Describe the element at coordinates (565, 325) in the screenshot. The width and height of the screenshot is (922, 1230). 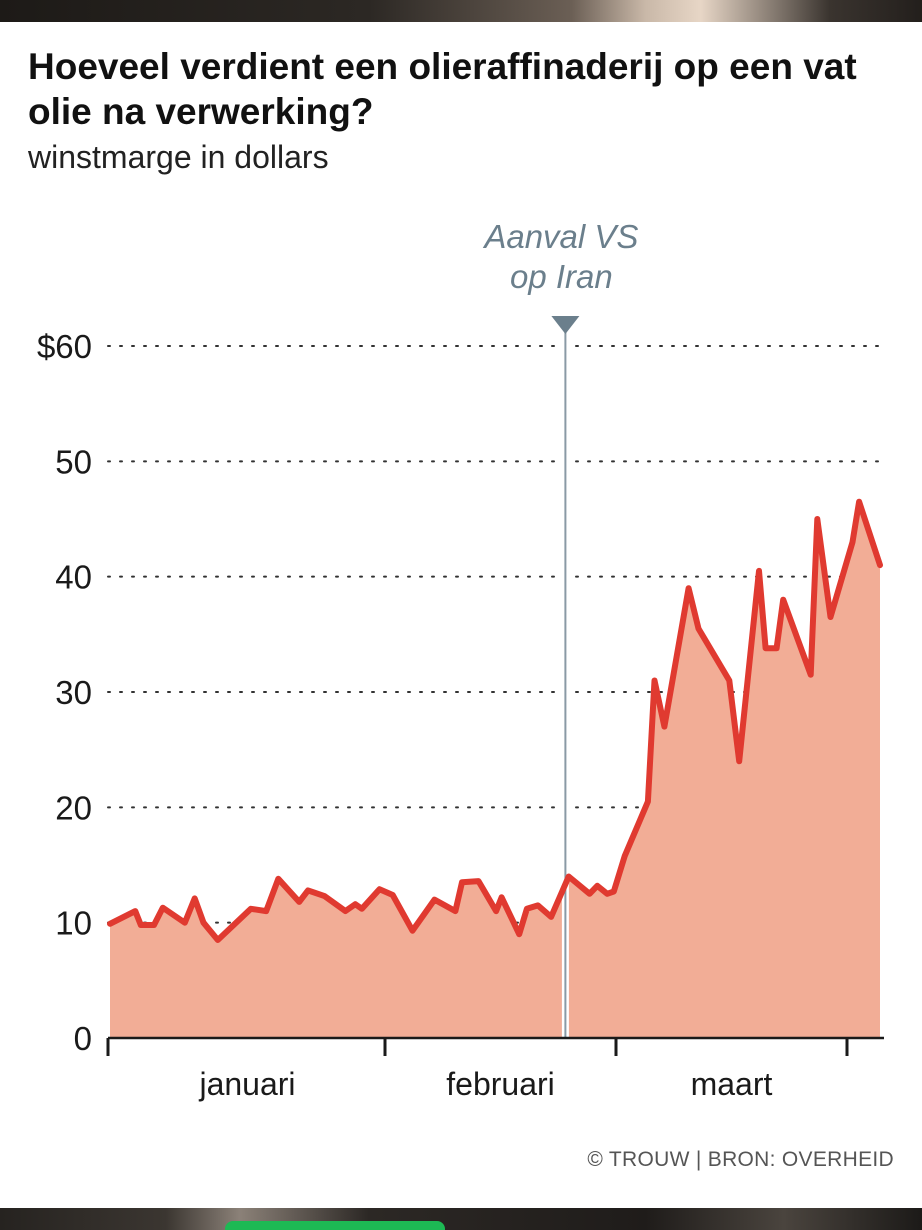
I see `annotation-marker` at that location.